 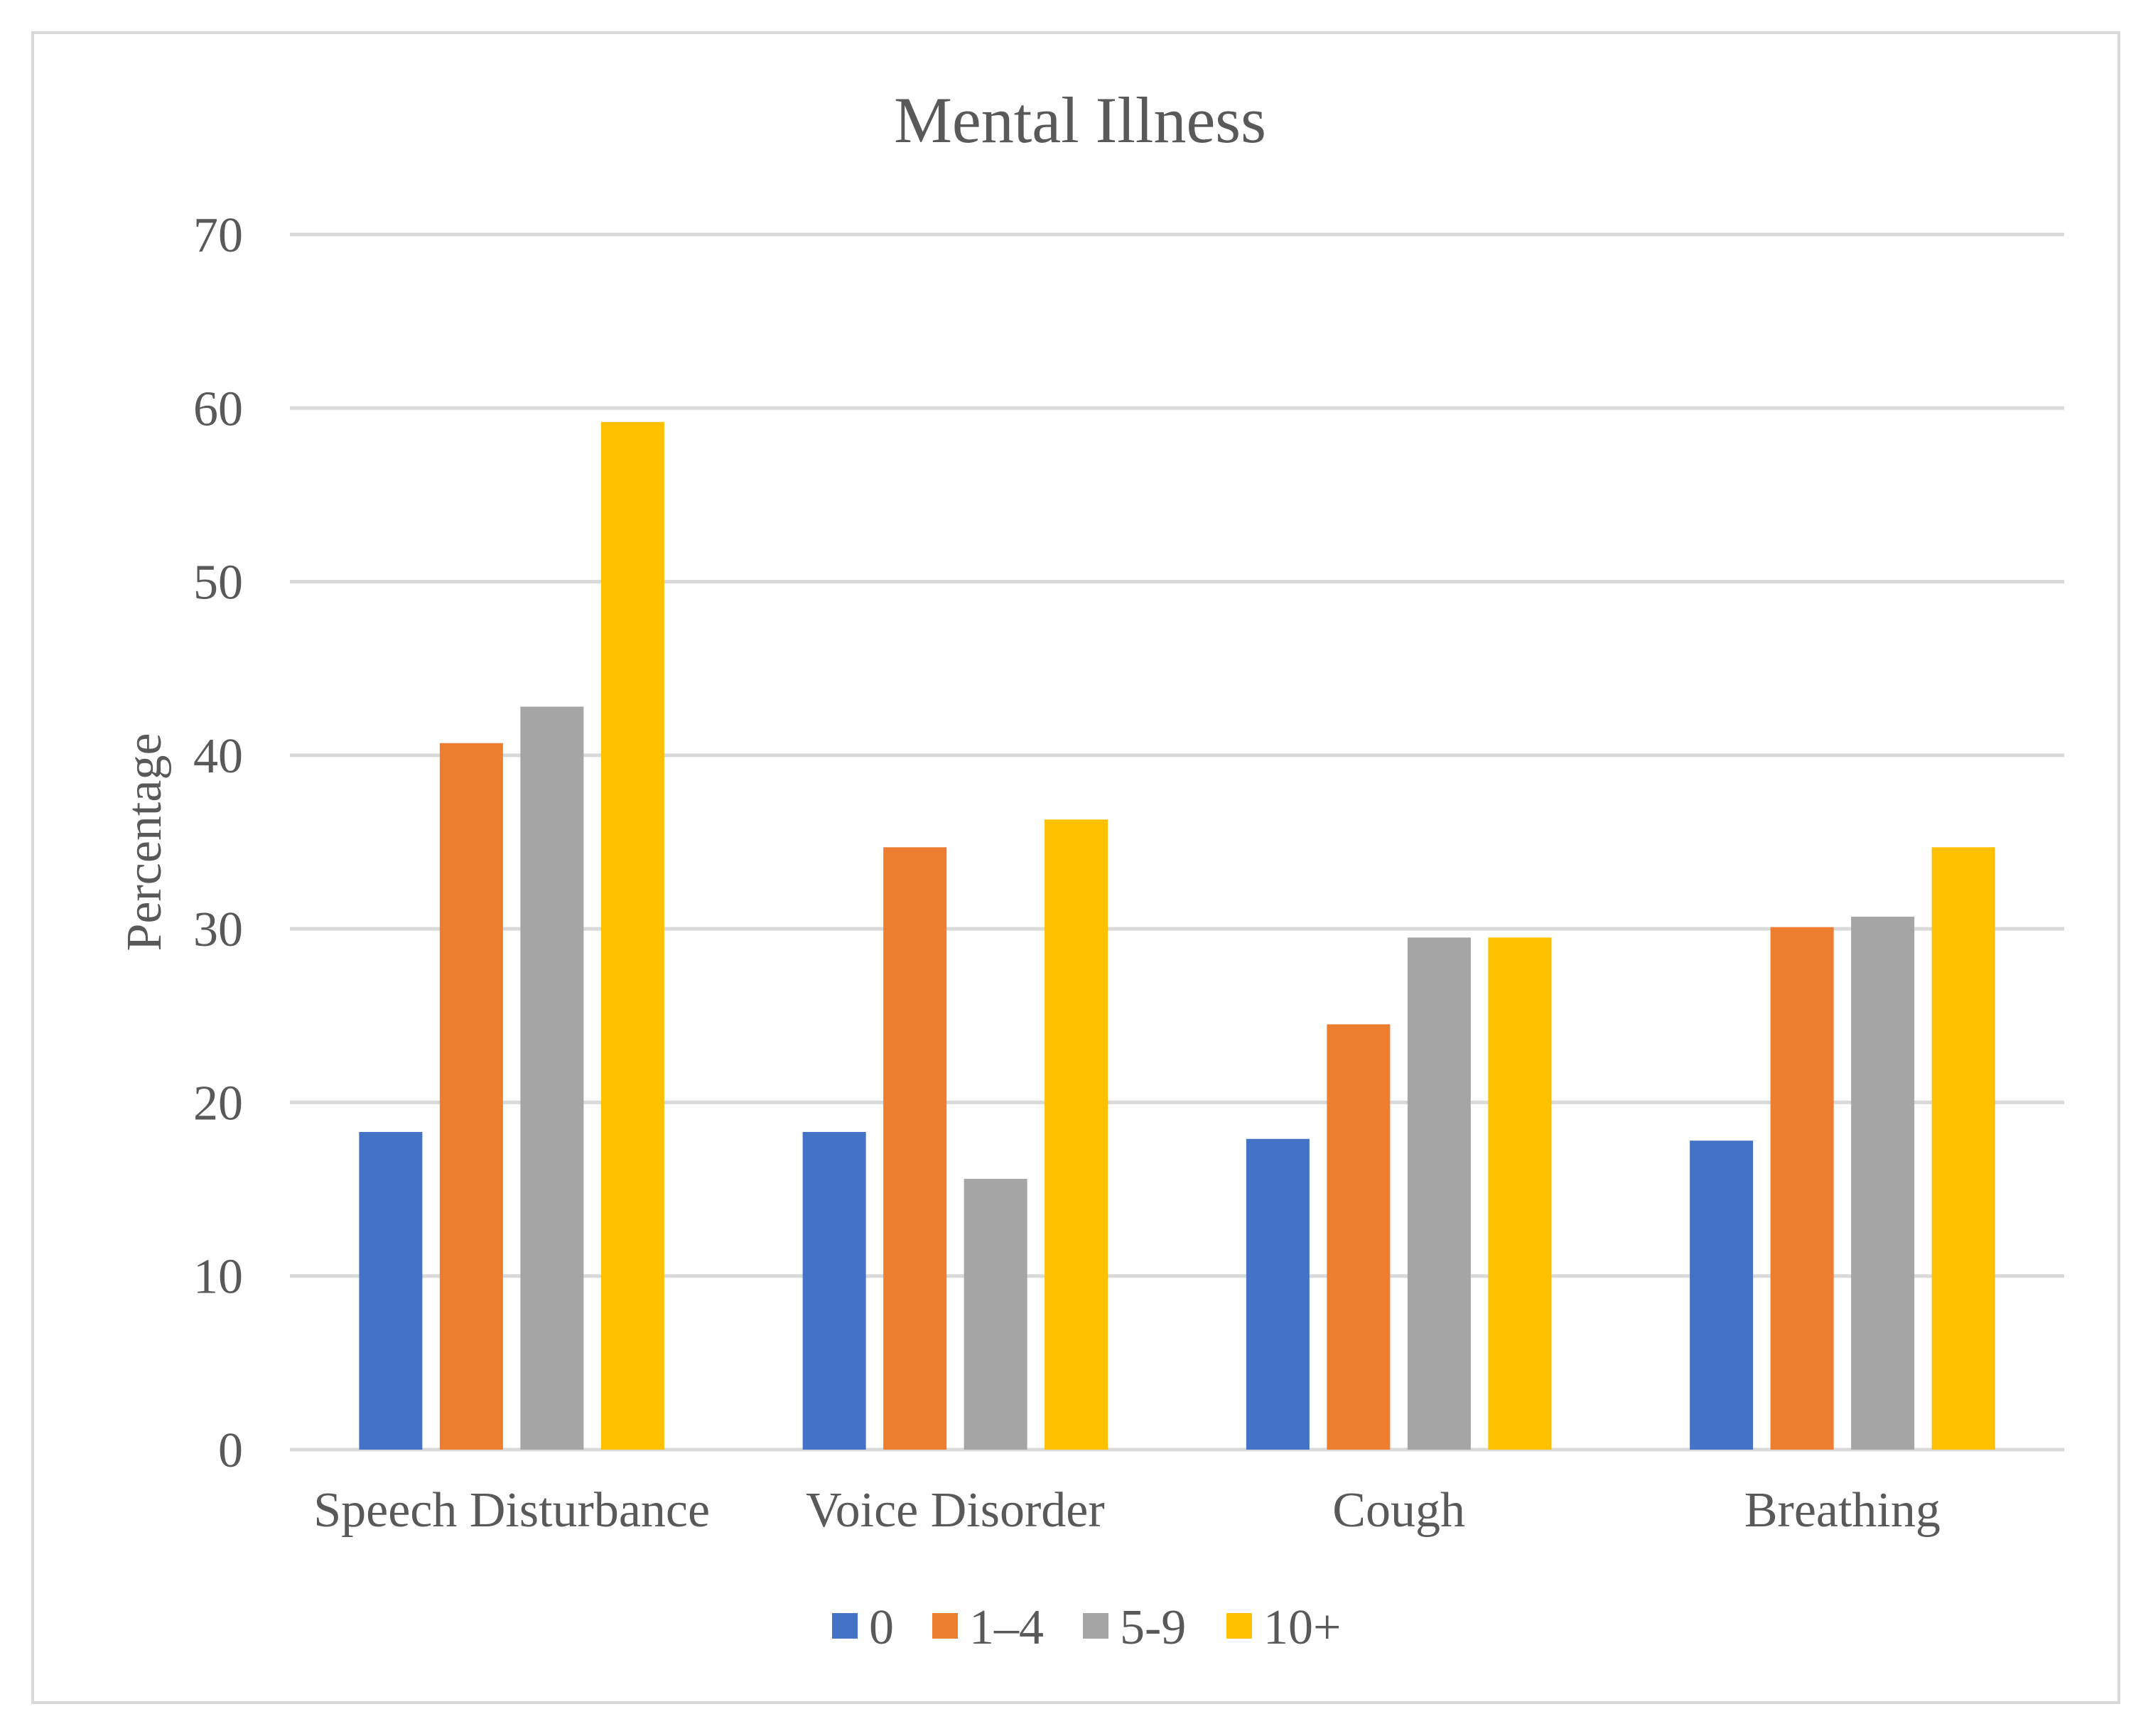 What do you see at coordinates (218, 409) in the screenshot?
I see `y-tick-label: 60` at bounding box center [218, 409].